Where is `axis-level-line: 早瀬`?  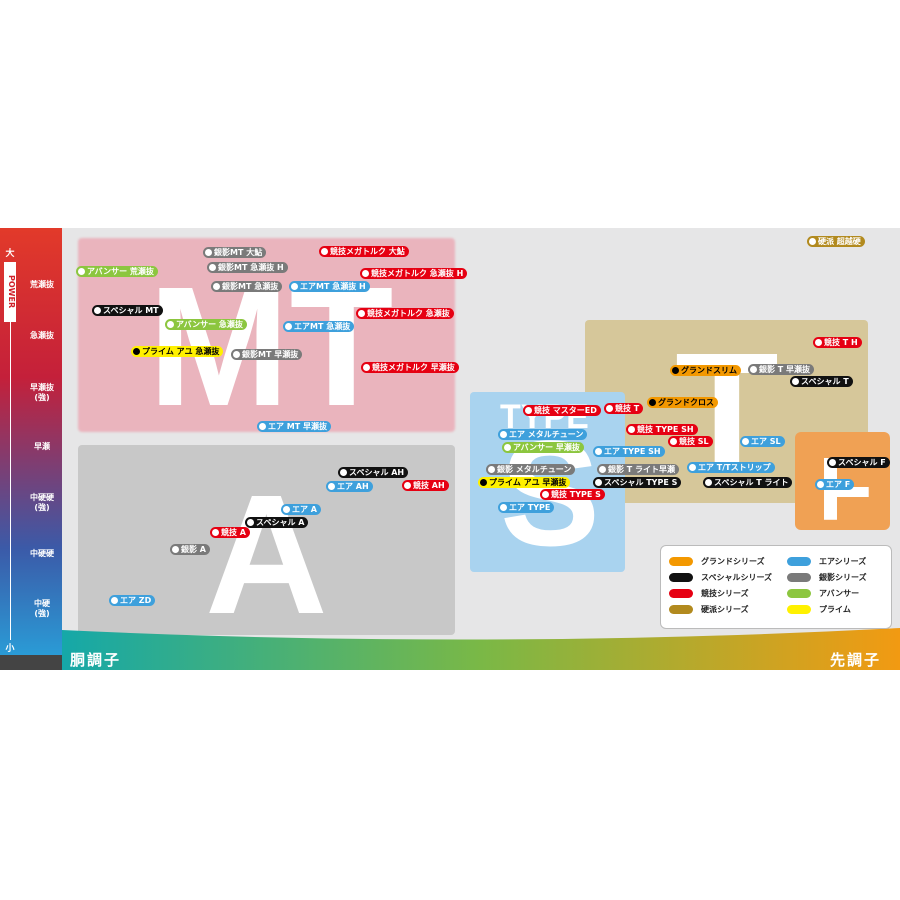
axis-level-line: 早瀬 is located at coordinates (42, 446).